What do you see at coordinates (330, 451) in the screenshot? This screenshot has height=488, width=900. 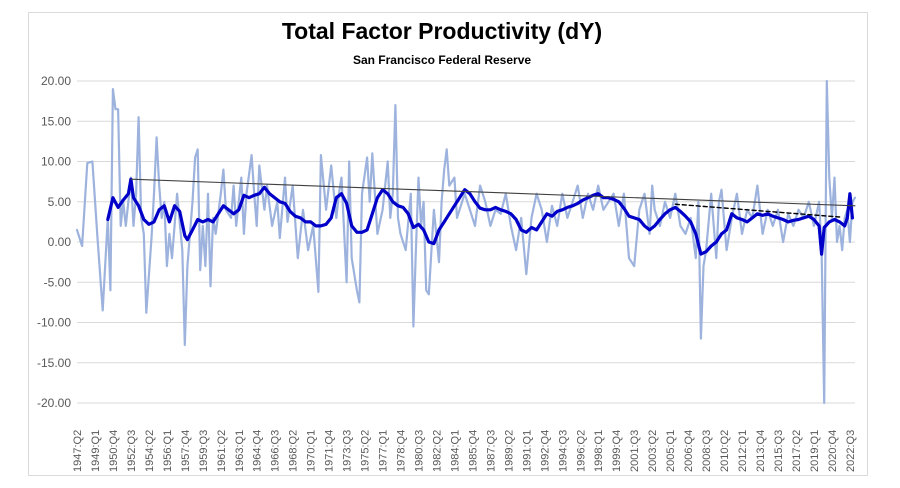 I see `x-tick-label: 1971:Q4` at bounding box center [330, 451].